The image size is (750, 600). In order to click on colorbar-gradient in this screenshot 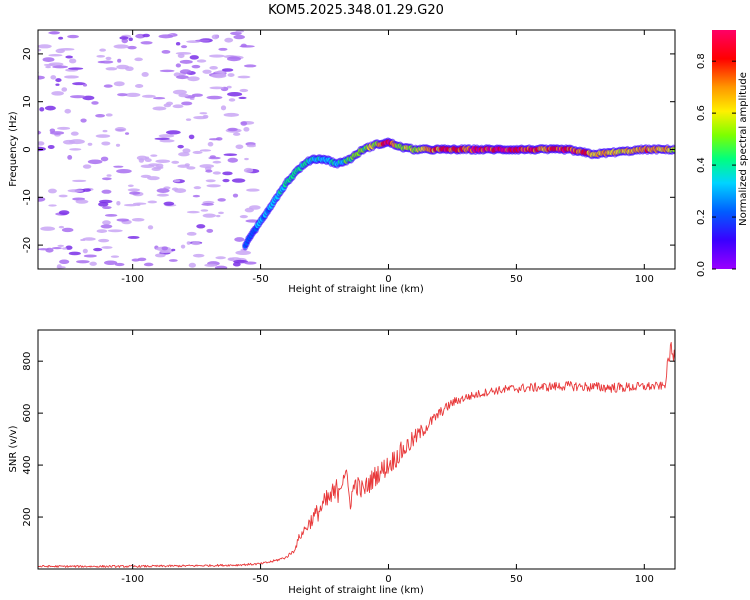, I will do `click(724, 149)`.